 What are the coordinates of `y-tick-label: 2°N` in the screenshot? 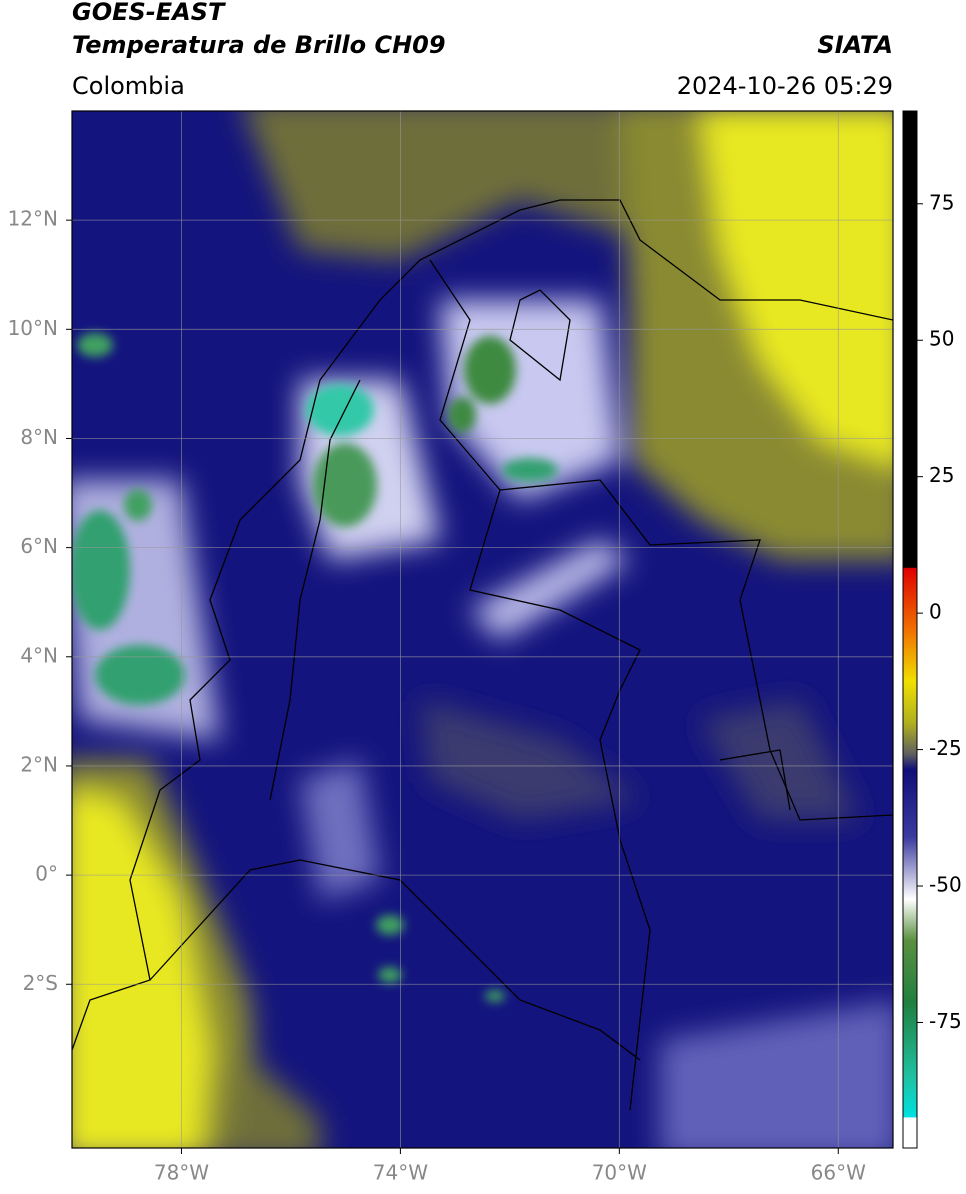 It's located at (39, 764).